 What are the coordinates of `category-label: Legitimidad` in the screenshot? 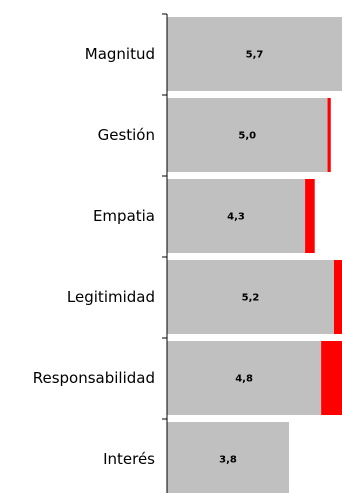 It's located at (111, 297).